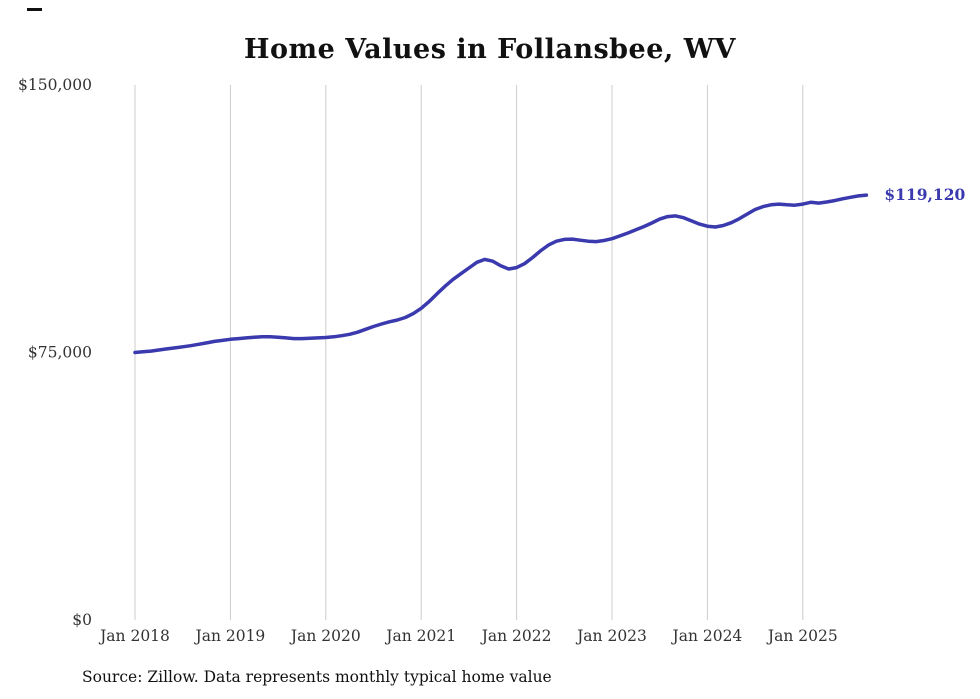  I want to click on x-tick-label: Jan 2023, so click(611, 636).